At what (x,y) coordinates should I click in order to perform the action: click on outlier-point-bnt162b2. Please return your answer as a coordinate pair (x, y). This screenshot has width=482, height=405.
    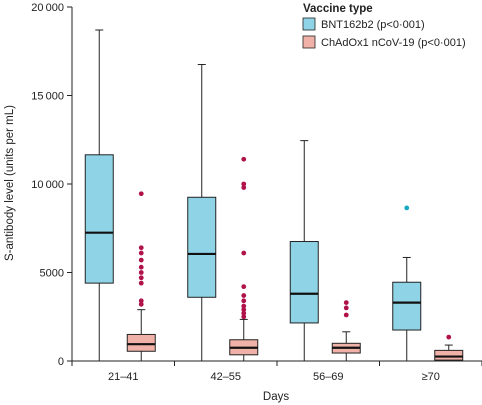
    Looking at the image, I should click on (407, 208).